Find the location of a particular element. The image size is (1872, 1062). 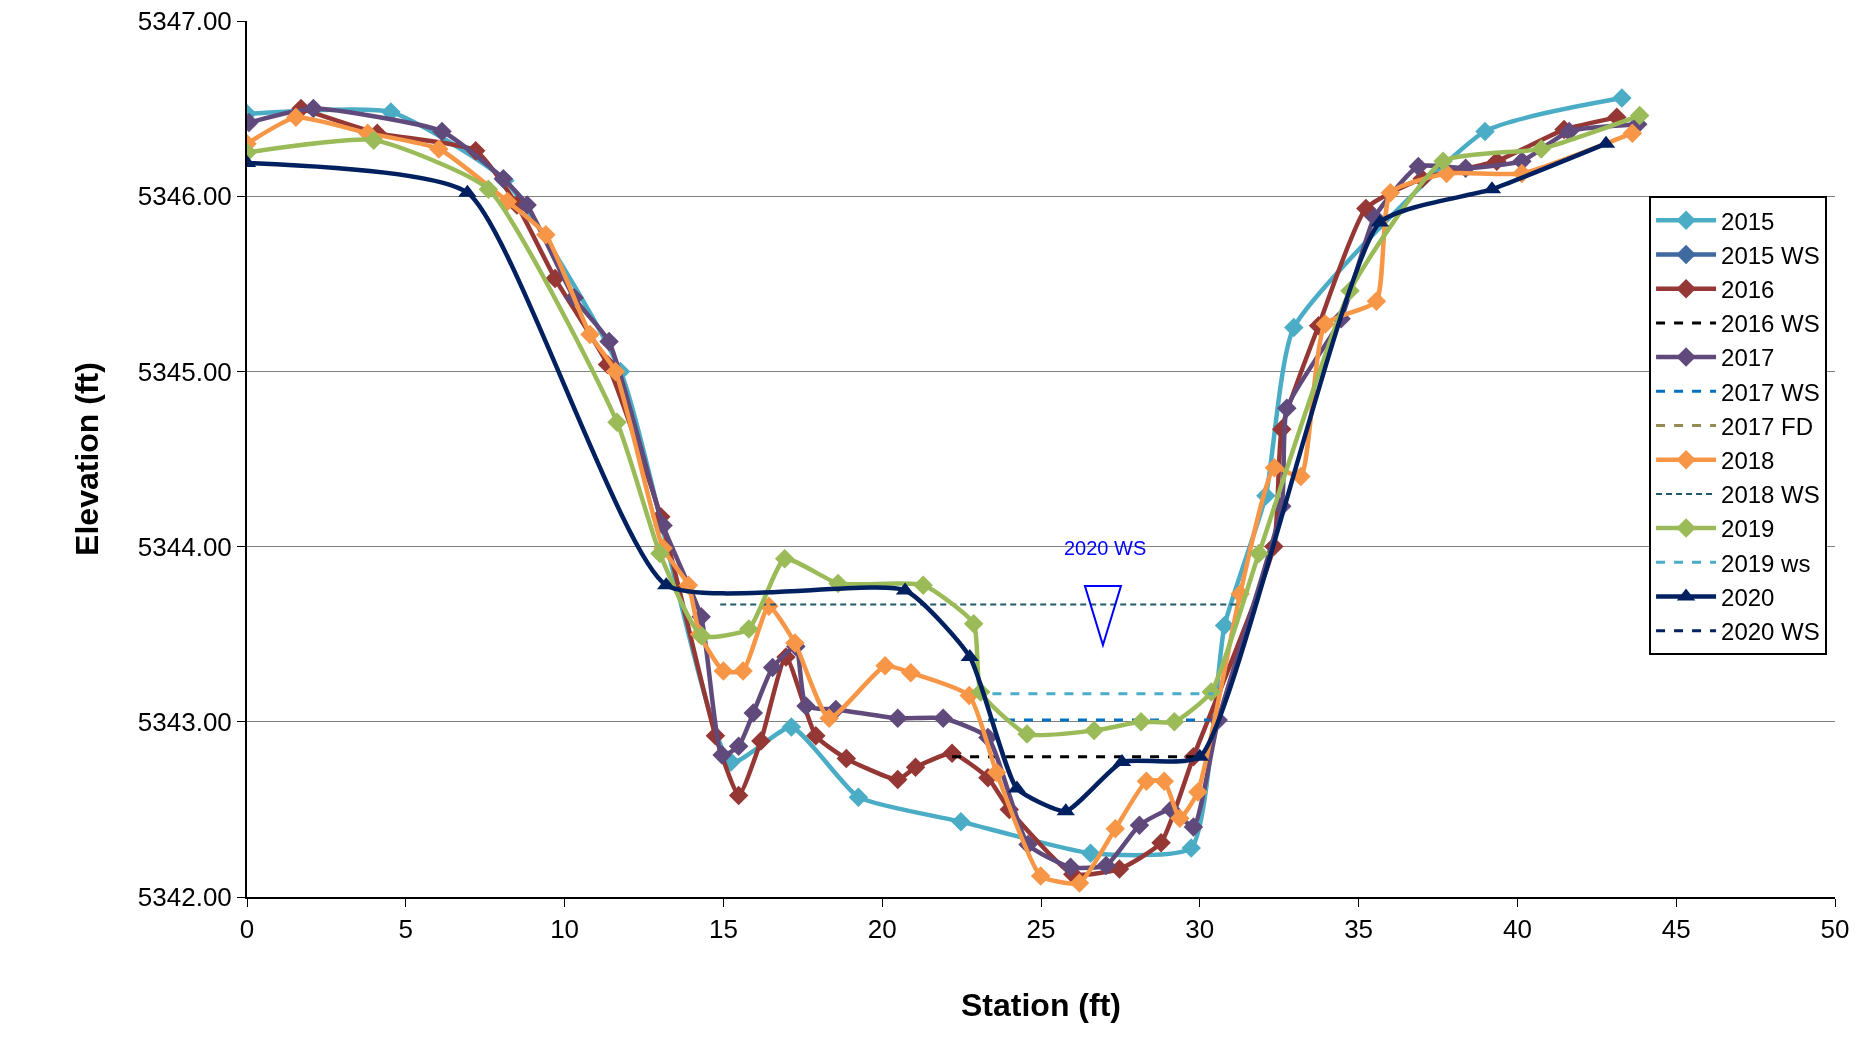

x-tick-label: 35 is located at coordinates (1359, 929).